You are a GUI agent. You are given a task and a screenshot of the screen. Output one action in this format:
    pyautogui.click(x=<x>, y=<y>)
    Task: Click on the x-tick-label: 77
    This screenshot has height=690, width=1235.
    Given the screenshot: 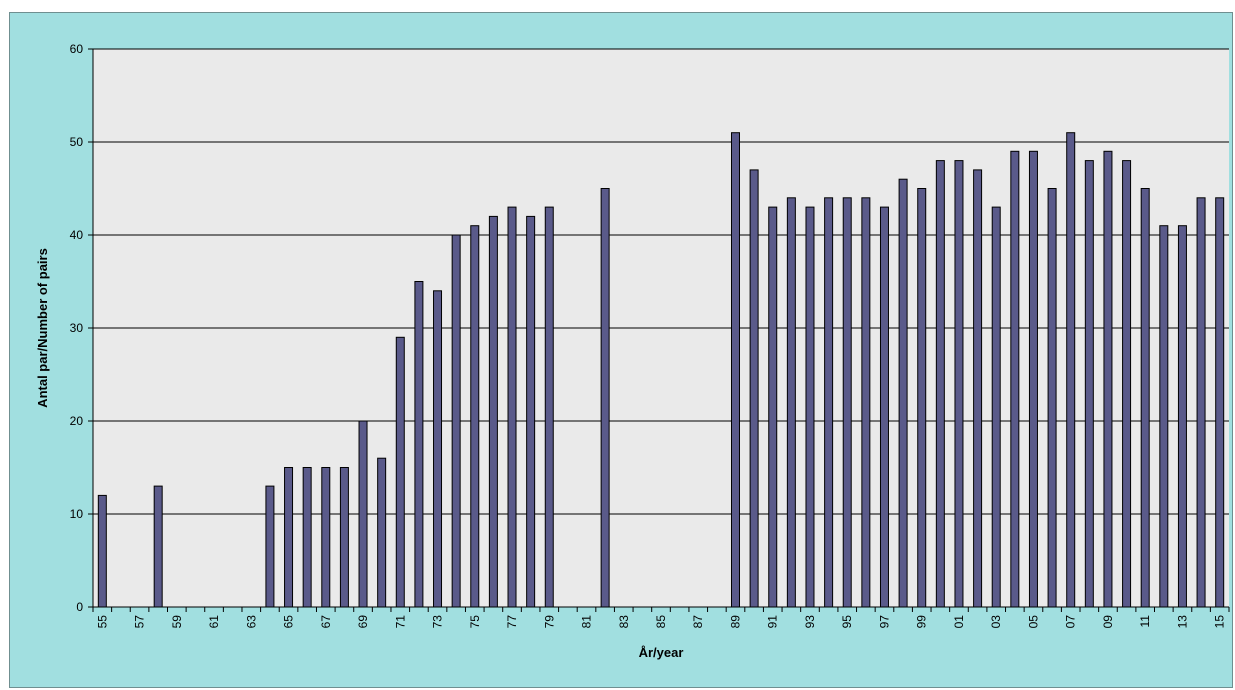 What is the action you would take?
    pyautogui.click(x=512, y=622)
    